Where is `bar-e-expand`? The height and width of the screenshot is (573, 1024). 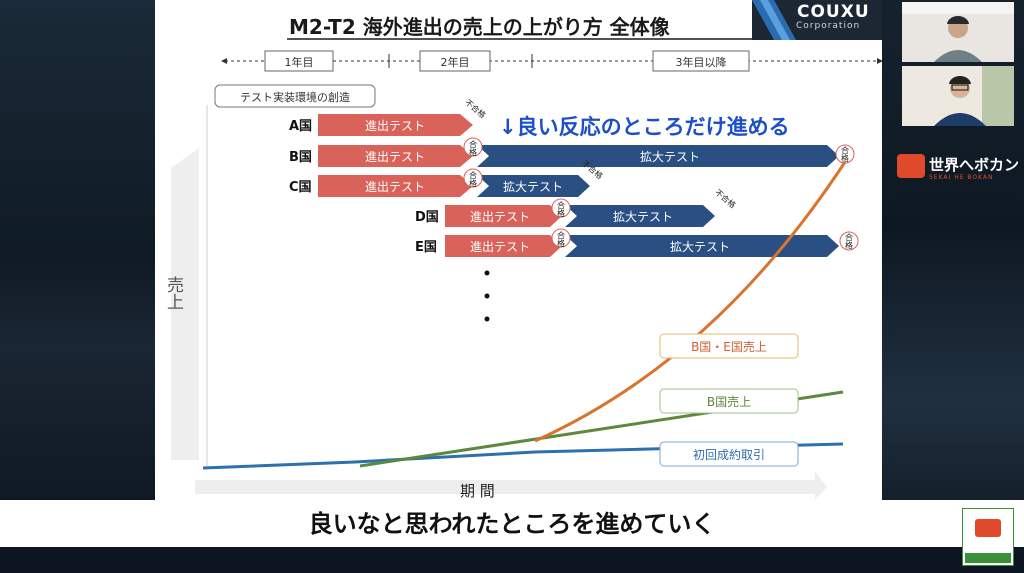
bar-e-expand is located at coordinates (702, 246).